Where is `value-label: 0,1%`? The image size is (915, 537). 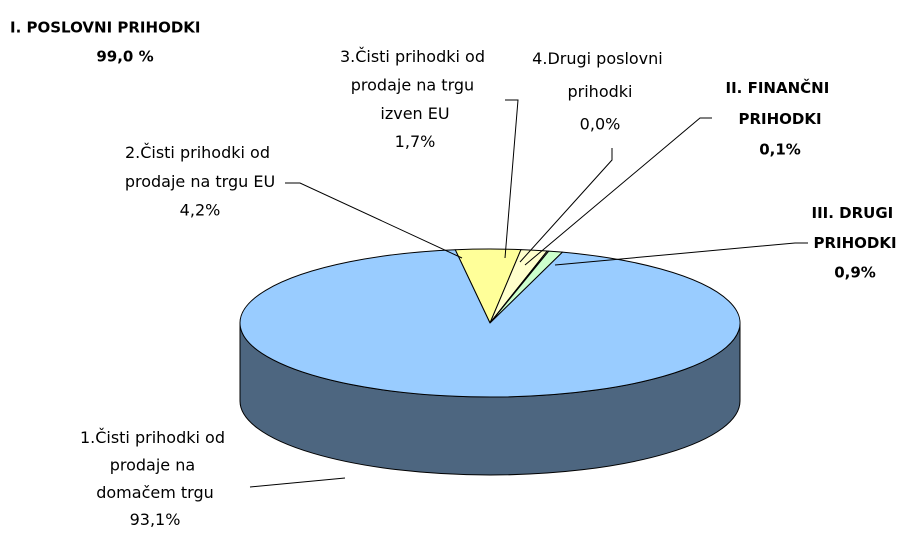
value-label: 0,1% is located at coordinates (780, 150).